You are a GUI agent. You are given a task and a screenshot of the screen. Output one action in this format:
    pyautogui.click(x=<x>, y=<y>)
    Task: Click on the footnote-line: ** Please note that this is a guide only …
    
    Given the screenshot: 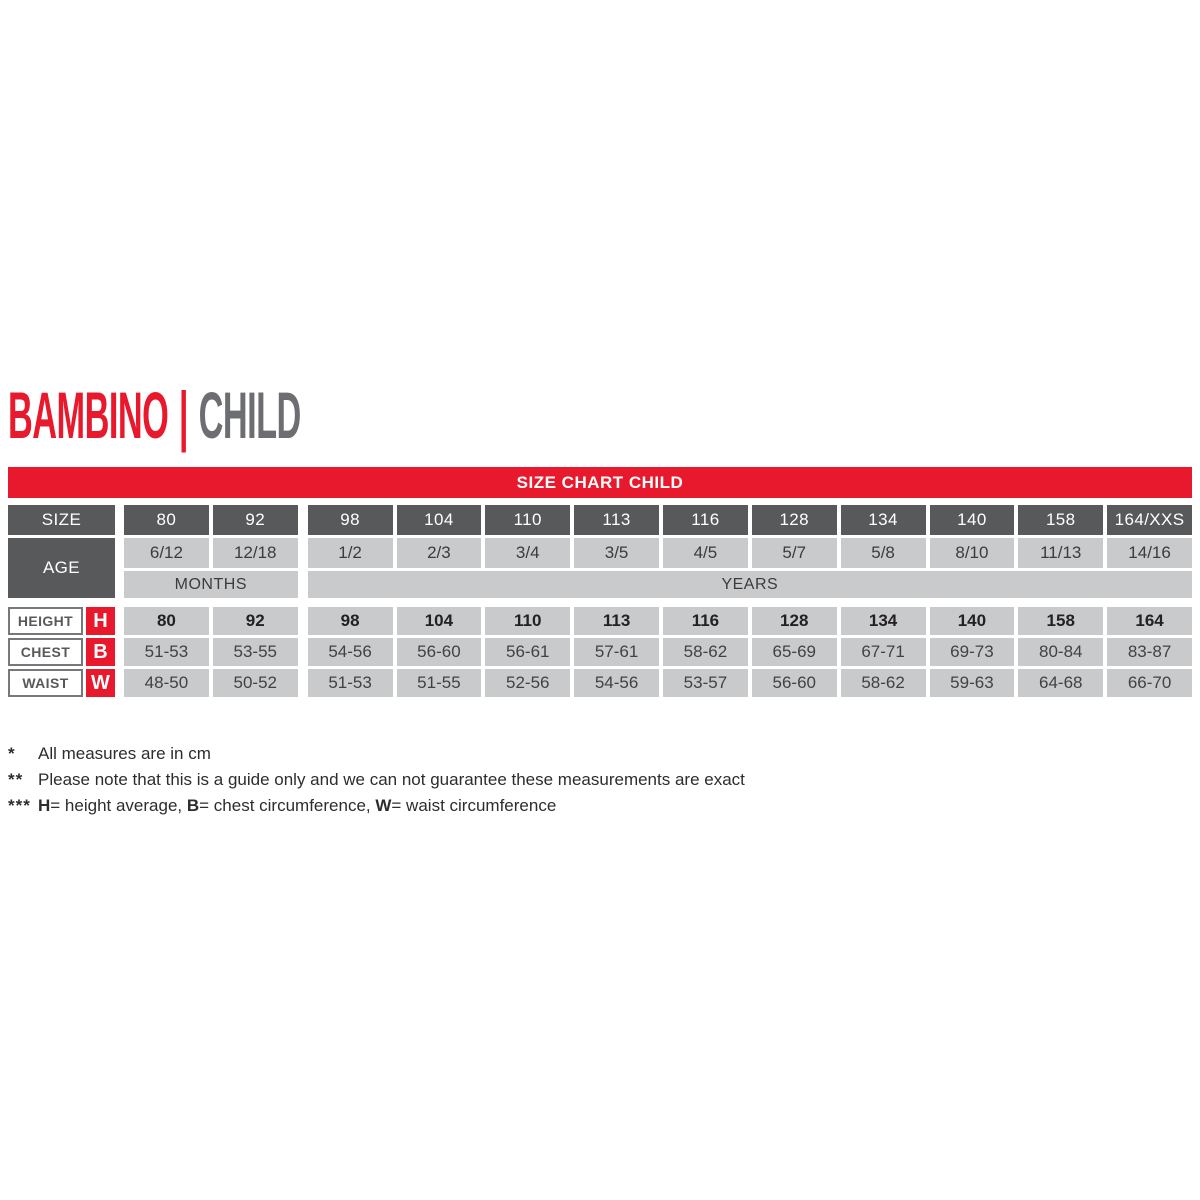 What is the action you would take?
    pyautogui.click(x=376, y=780)
    